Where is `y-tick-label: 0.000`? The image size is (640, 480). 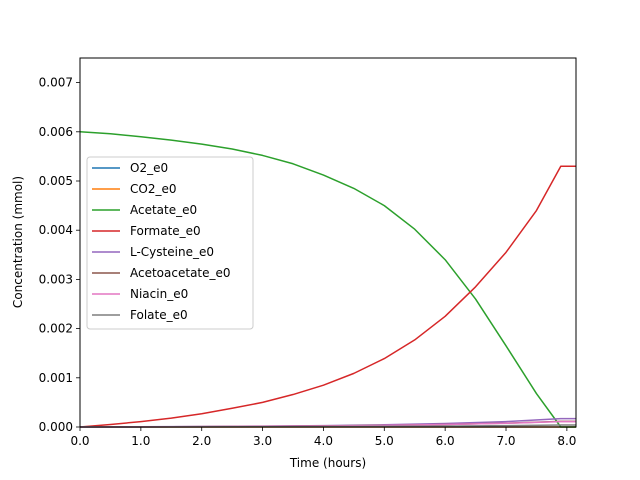
y-tick-label: 0.000 is located at coordinates (56, 427).